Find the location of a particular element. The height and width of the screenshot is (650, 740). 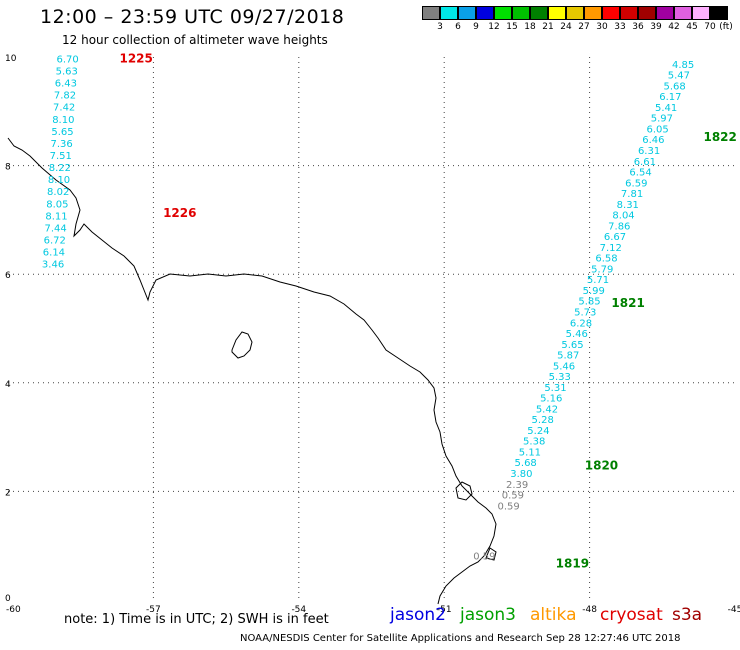

scale-label: 33 is located at coordinates (620, 27).